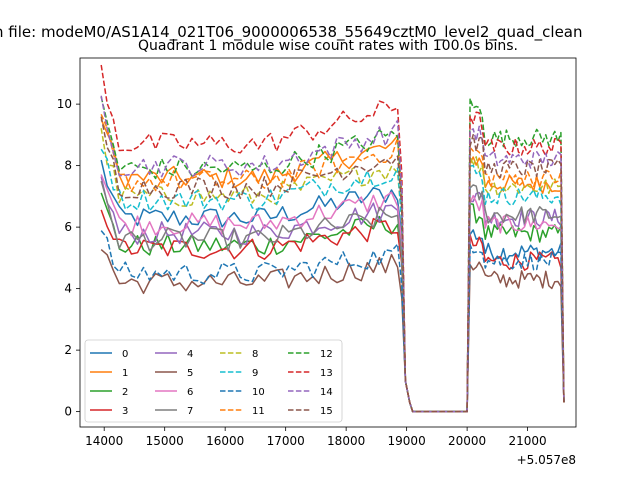  Describe the element at coordinates (125, 354) in the screenshot. I see `legend-label-0: 0` at that location.